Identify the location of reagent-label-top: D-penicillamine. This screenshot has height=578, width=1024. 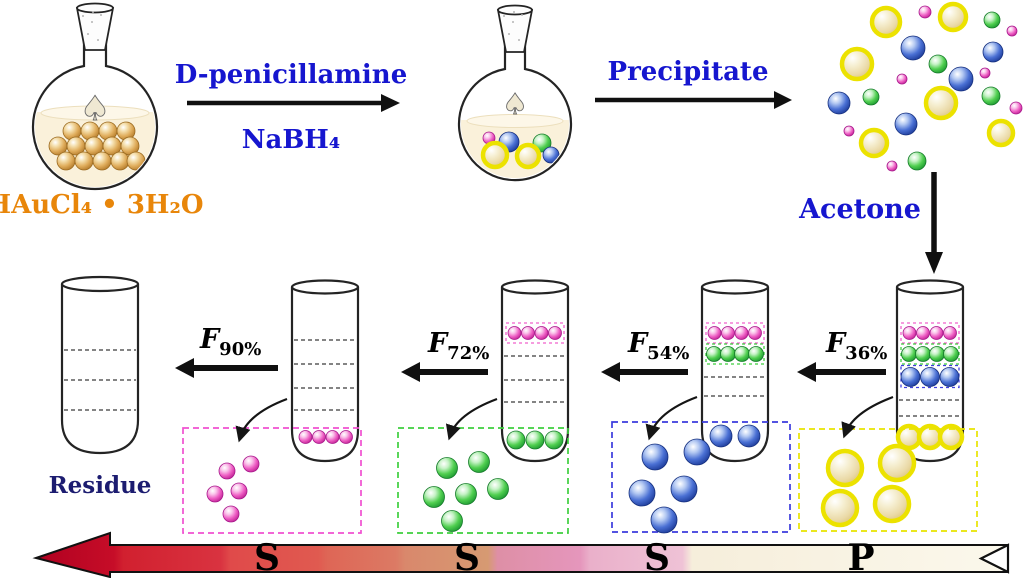
(291, 75).